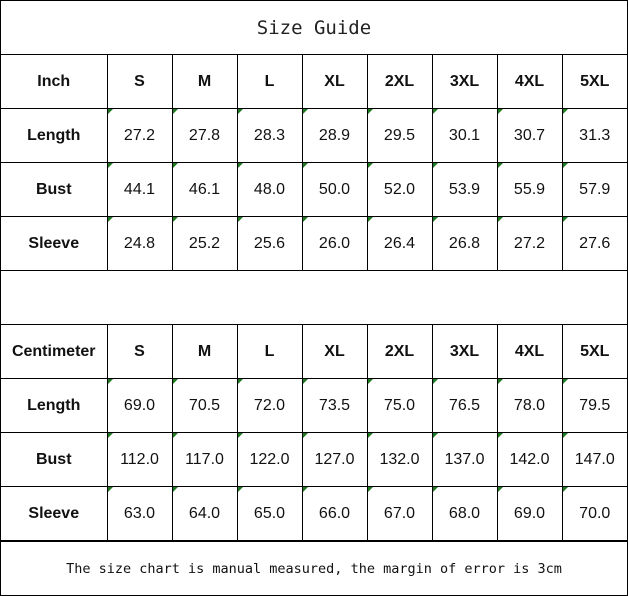  I want to click on measurement-value: 57.9, so click(594, 189).